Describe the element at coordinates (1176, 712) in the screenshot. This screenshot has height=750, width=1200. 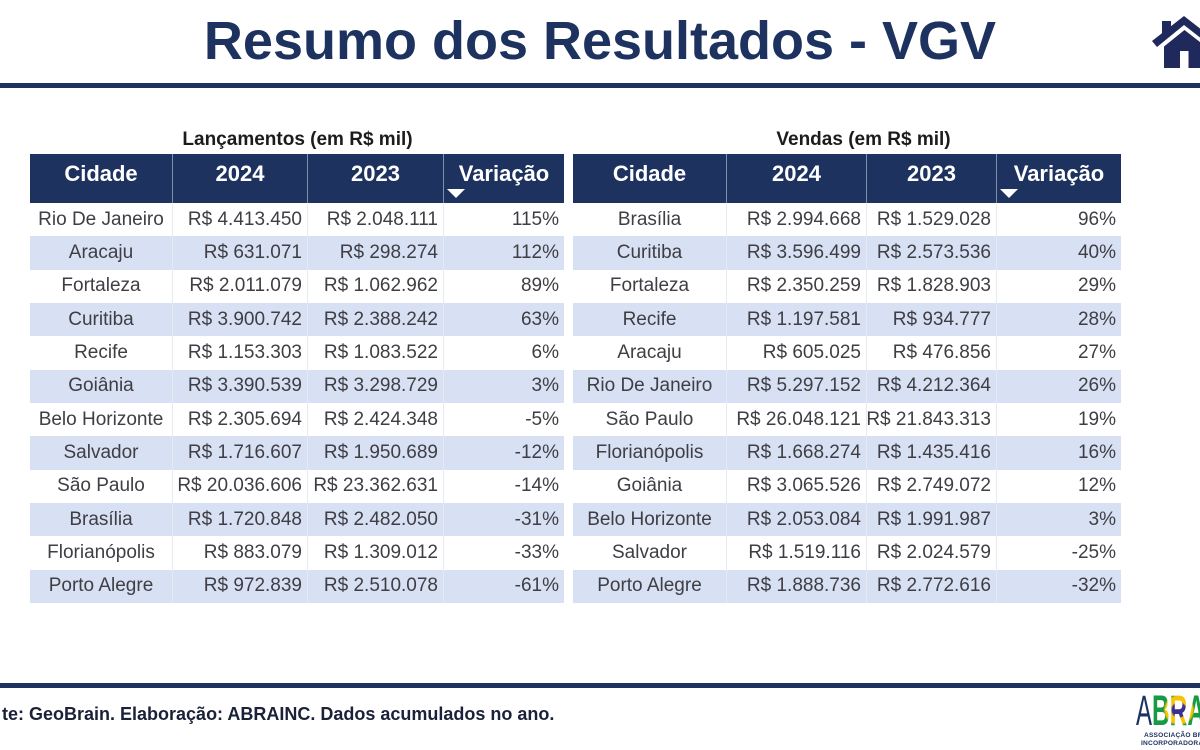
I see `svg-text: BRA` at that location.